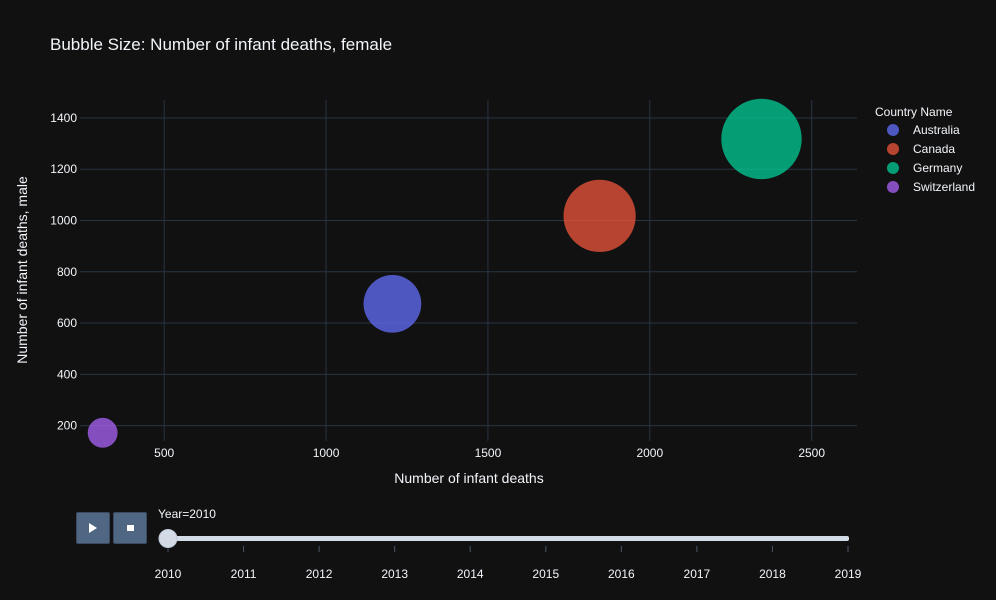 Image resolution: width=996 pixels, height=600 pixels. What do you see at coordinates (848, 574) in the screenshot?
I see `slider-year-label: 2019` at bounding box center [848, 574].